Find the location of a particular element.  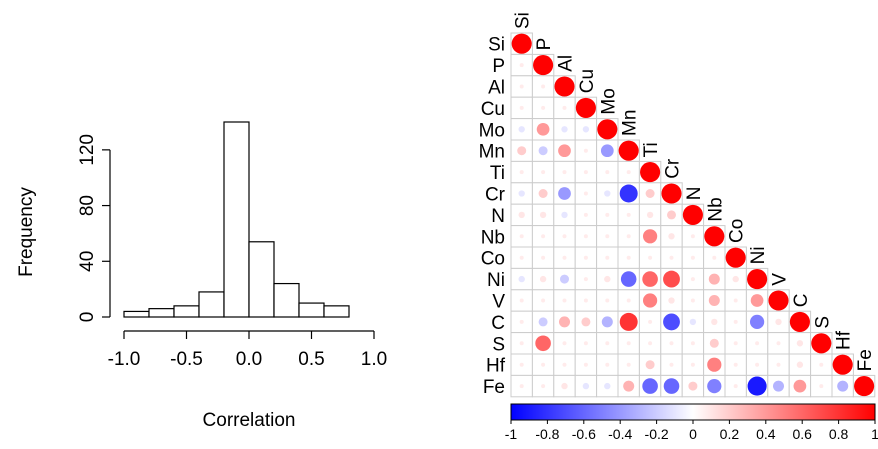

histogram-y-tick-label: 80 is located at coordinates (87, 205).